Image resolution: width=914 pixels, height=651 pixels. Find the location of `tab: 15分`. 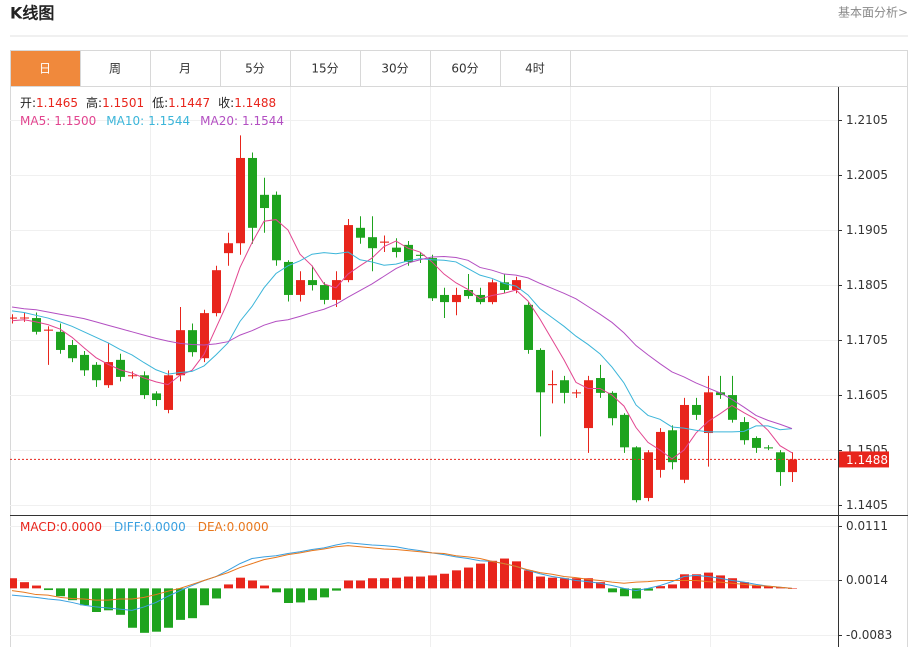

tab: 15分 is located at coordinates (325, 68).